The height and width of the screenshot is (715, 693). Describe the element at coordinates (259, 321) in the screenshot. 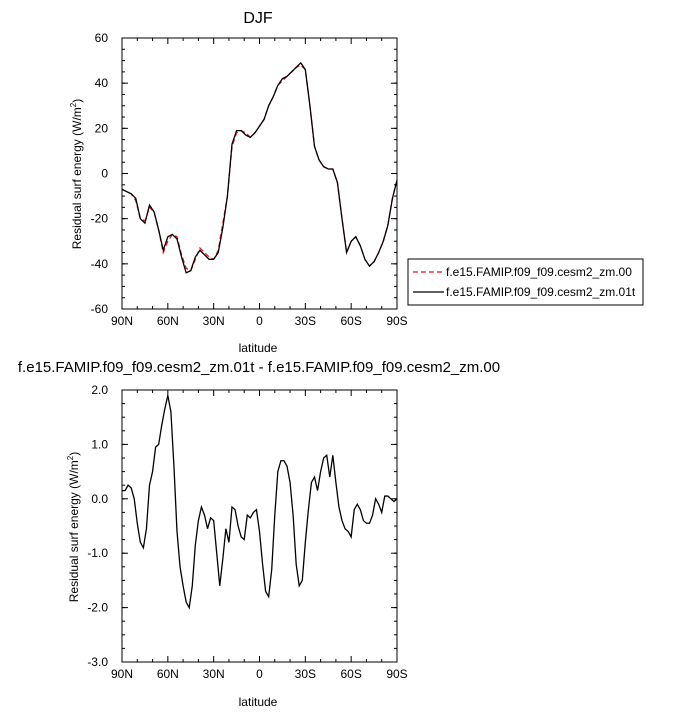

I see `top-x-tick-label: 0` at that location.